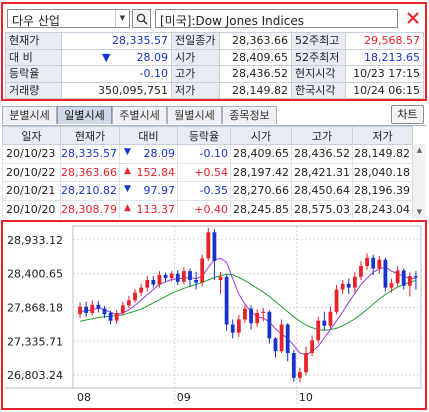 The height and width of the screenshot is (412, 429). I want to click on search-icon, so click(142, 19).